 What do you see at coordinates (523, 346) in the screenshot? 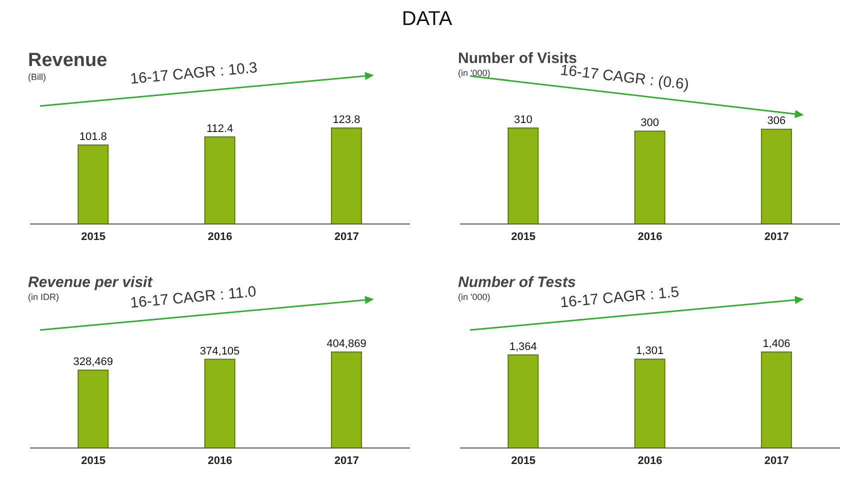
I see `data-label: 1,364` at bounding box center [523, 346].